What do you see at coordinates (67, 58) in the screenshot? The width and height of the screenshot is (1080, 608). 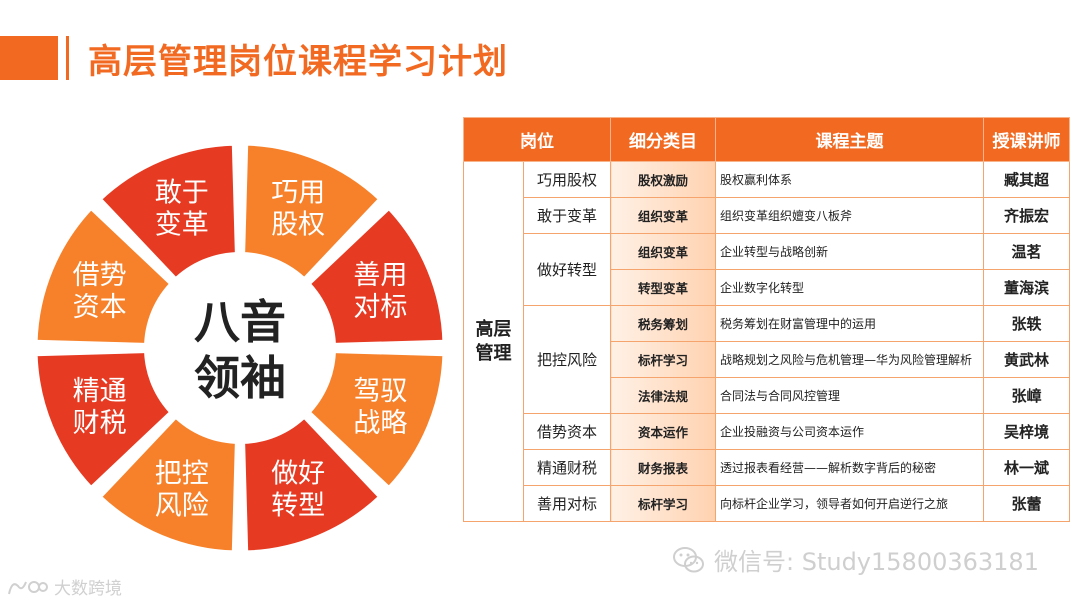 I see `title-separator` at bounding box center [67, 58].